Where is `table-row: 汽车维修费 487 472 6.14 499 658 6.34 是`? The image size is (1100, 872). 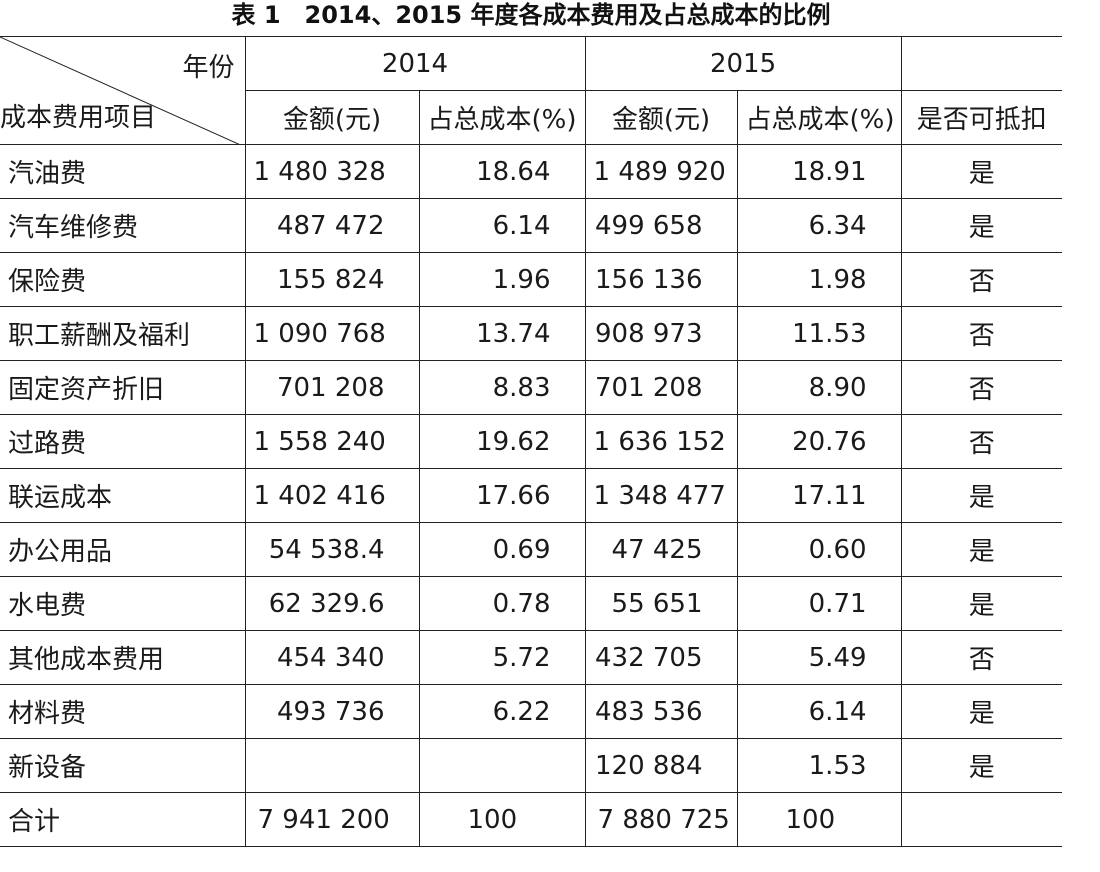 table-row: 汽车维修费 487 472 6.14 499 658 6.34 是 is located at coordinates (531, 225).